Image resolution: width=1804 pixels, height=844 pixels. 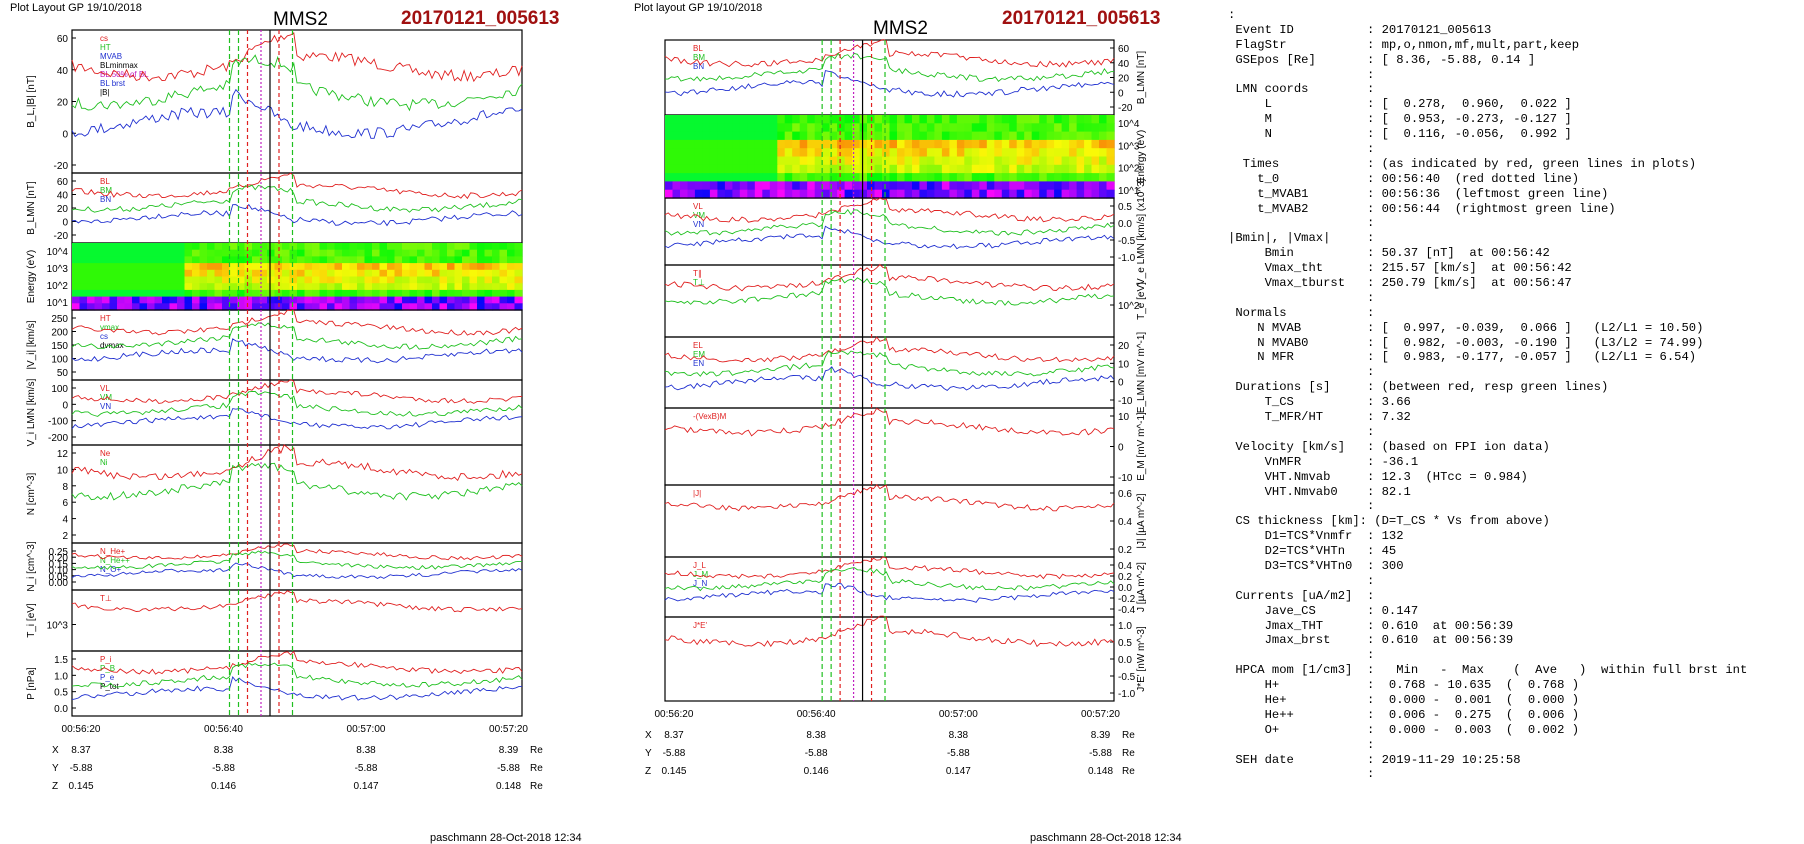 I want to click on mid-legend-entry: J_L, so click(x=699, y=565).